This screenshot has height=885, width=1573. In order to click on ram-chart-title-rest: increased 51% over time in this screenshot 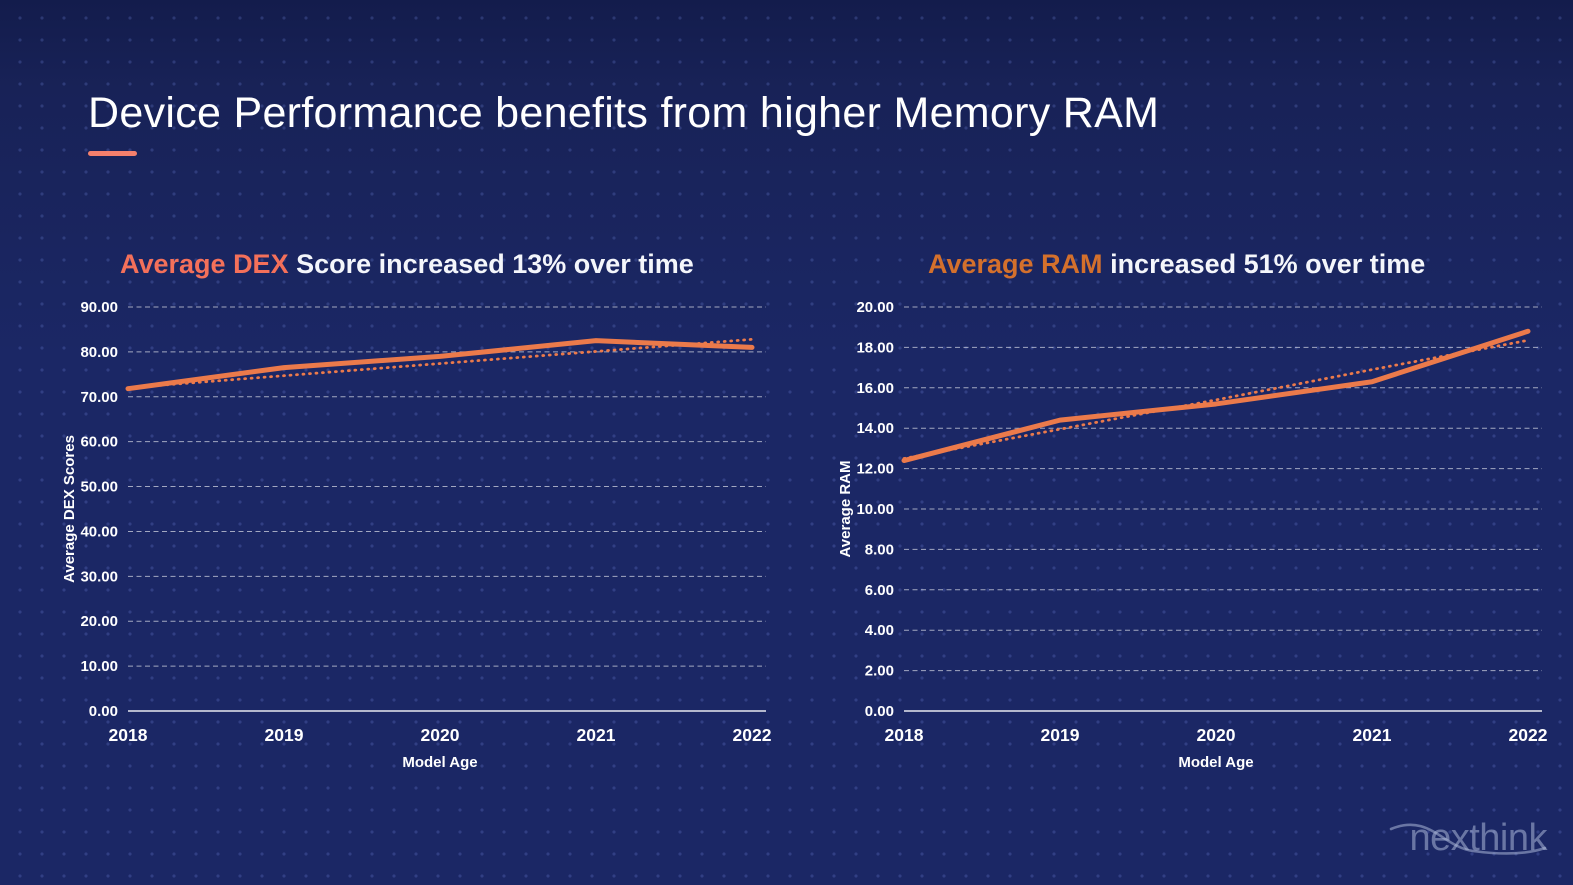, I will do `click(1264, 264)`.